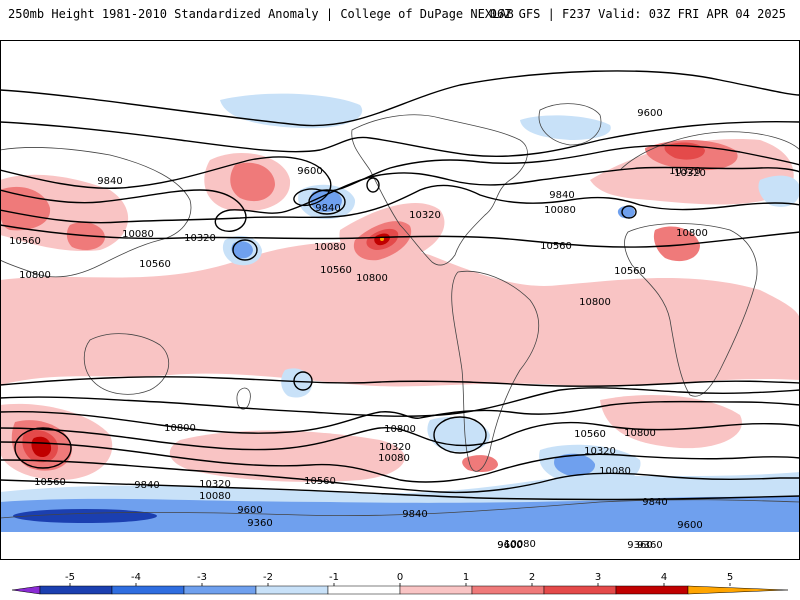 Image resolution: width=800 pixels, height=600 pixels. Describe the element at coordinates (252, 182) in the screenshot. I see `central-pacific-pos-core` at that location.